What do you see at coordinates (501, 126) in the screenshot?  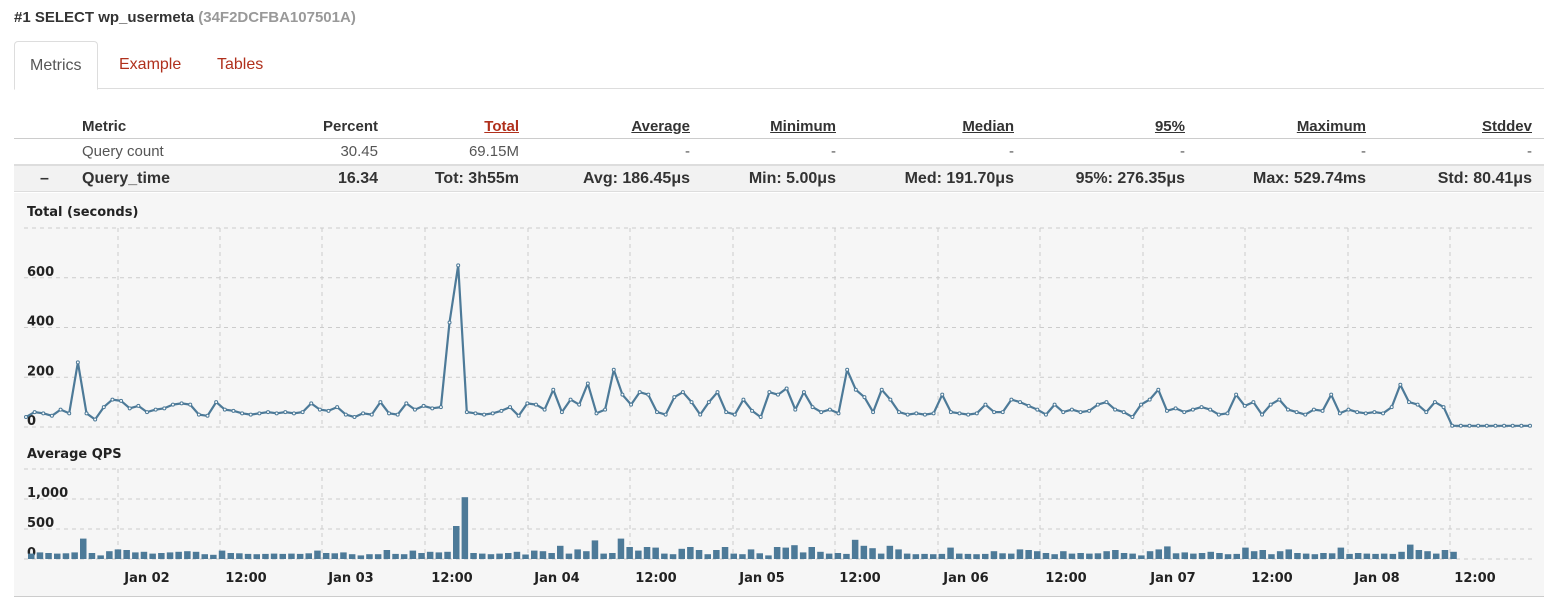 I see `col-total-link: Total` at bounding box center [501, 126].